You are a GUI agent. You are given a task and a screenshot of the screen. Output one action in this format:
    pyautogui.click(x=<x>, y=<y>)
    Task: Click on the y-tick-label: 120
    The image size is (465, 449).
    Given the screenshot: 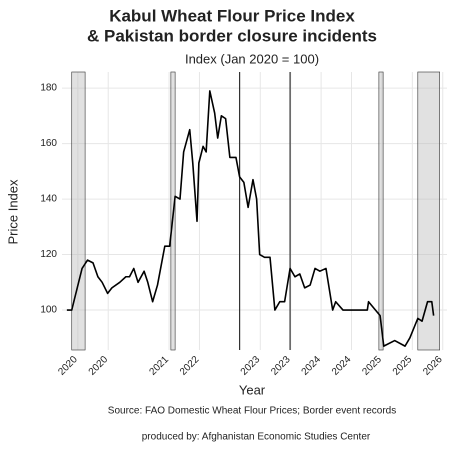 What is the action you would take?
    pyautogui.click(x=48, y=254)
    